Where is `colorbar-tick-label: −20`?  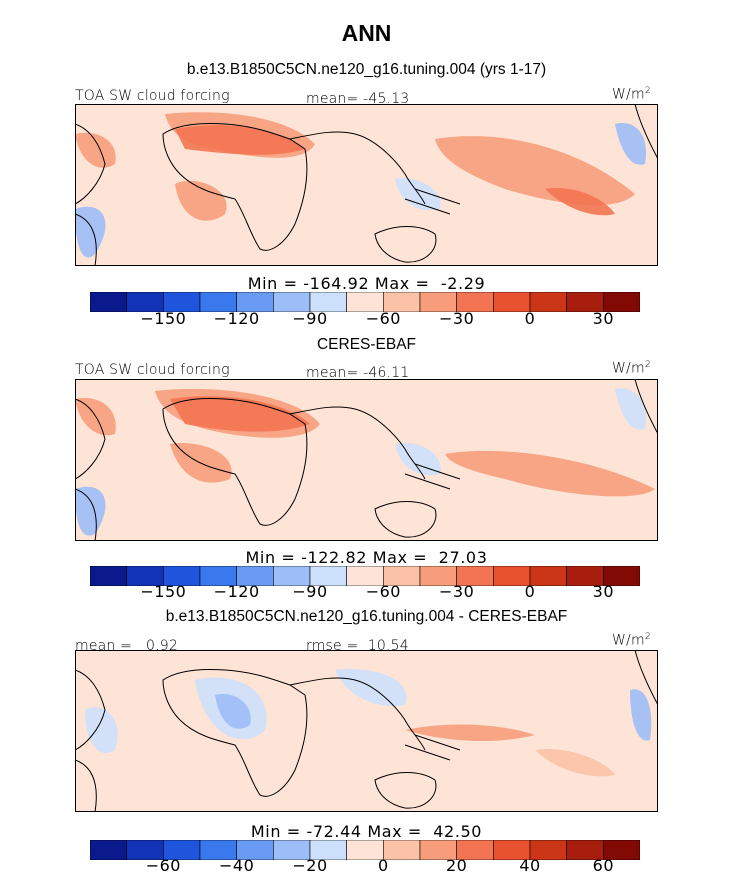 colorbar-tick-label: −20 is located at coordinates (310, 865).